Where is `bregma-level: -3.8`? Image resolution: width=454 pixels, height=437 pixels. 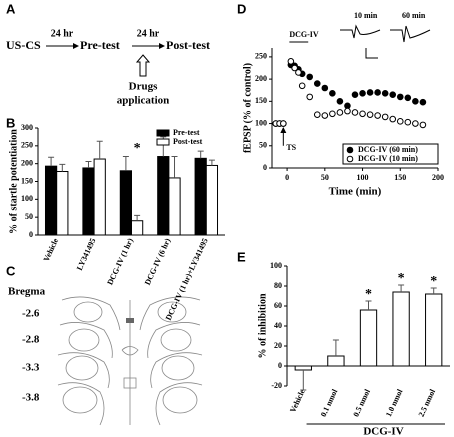 bregma-level: -3.8 is located at coordinates (31, 398).